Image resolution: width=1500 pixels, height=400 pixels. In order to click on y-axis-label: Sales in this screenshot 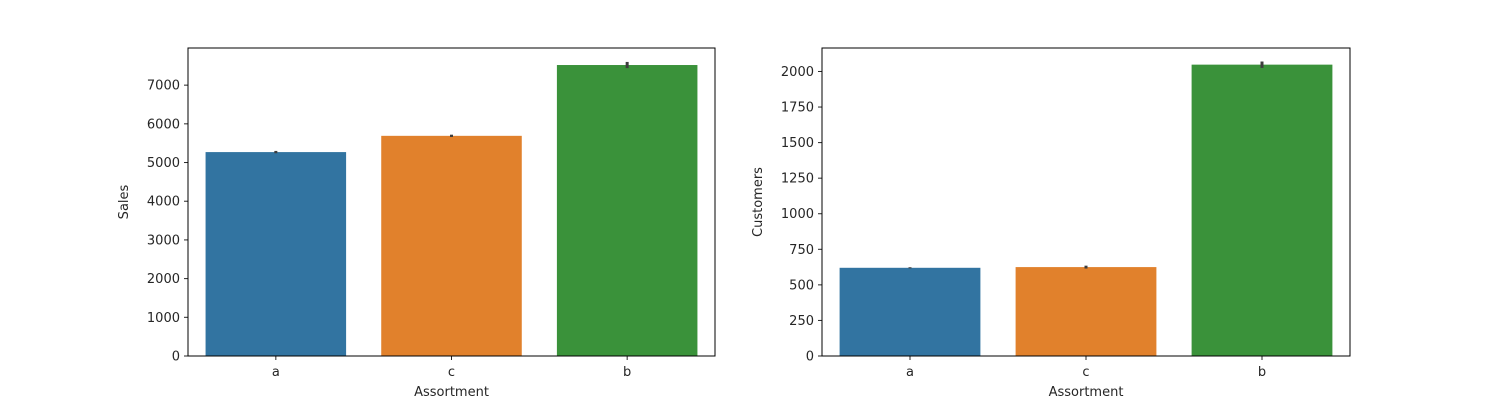, I will do `click(124, 201)`.